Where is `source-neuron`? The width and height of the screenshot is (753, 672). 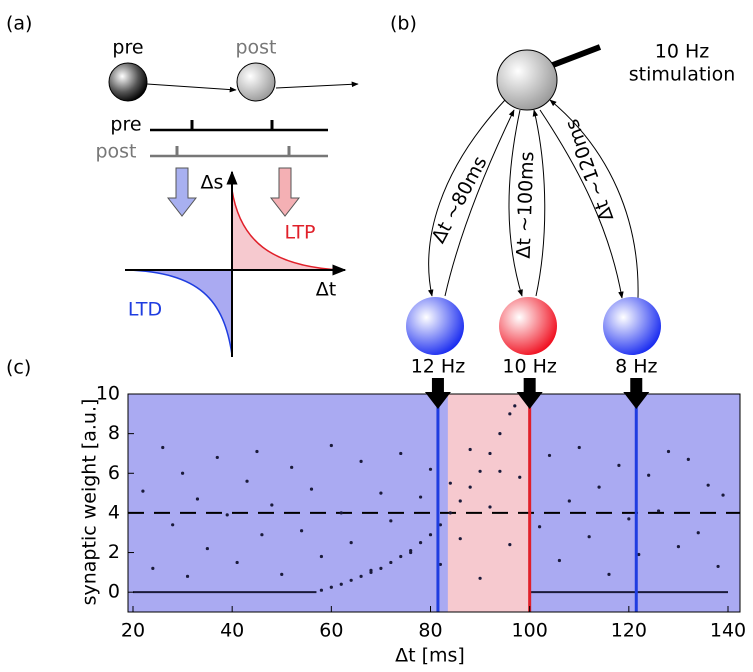
source-neuron is located at coordinates (527, 80).